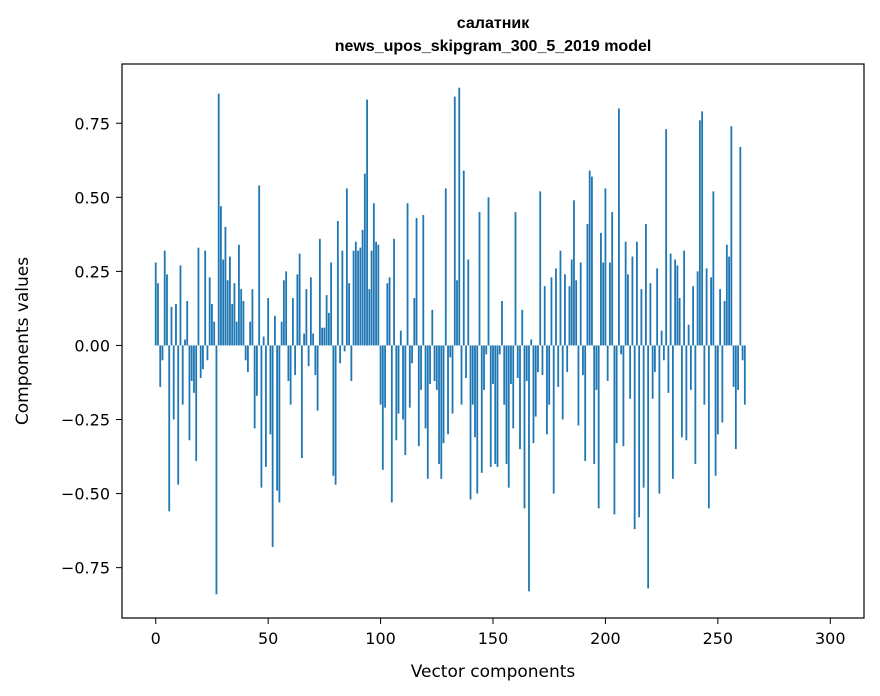  I want to click on y-tick-label: 0.50, so click(92, 197).